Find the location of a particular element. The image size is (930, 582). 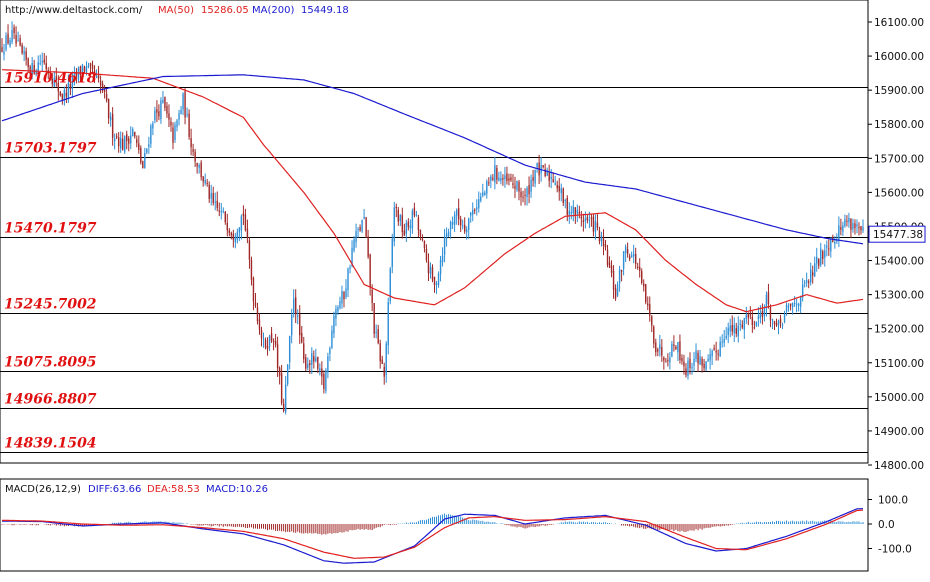

macd-diff-line is located at coordinates (432, 536).